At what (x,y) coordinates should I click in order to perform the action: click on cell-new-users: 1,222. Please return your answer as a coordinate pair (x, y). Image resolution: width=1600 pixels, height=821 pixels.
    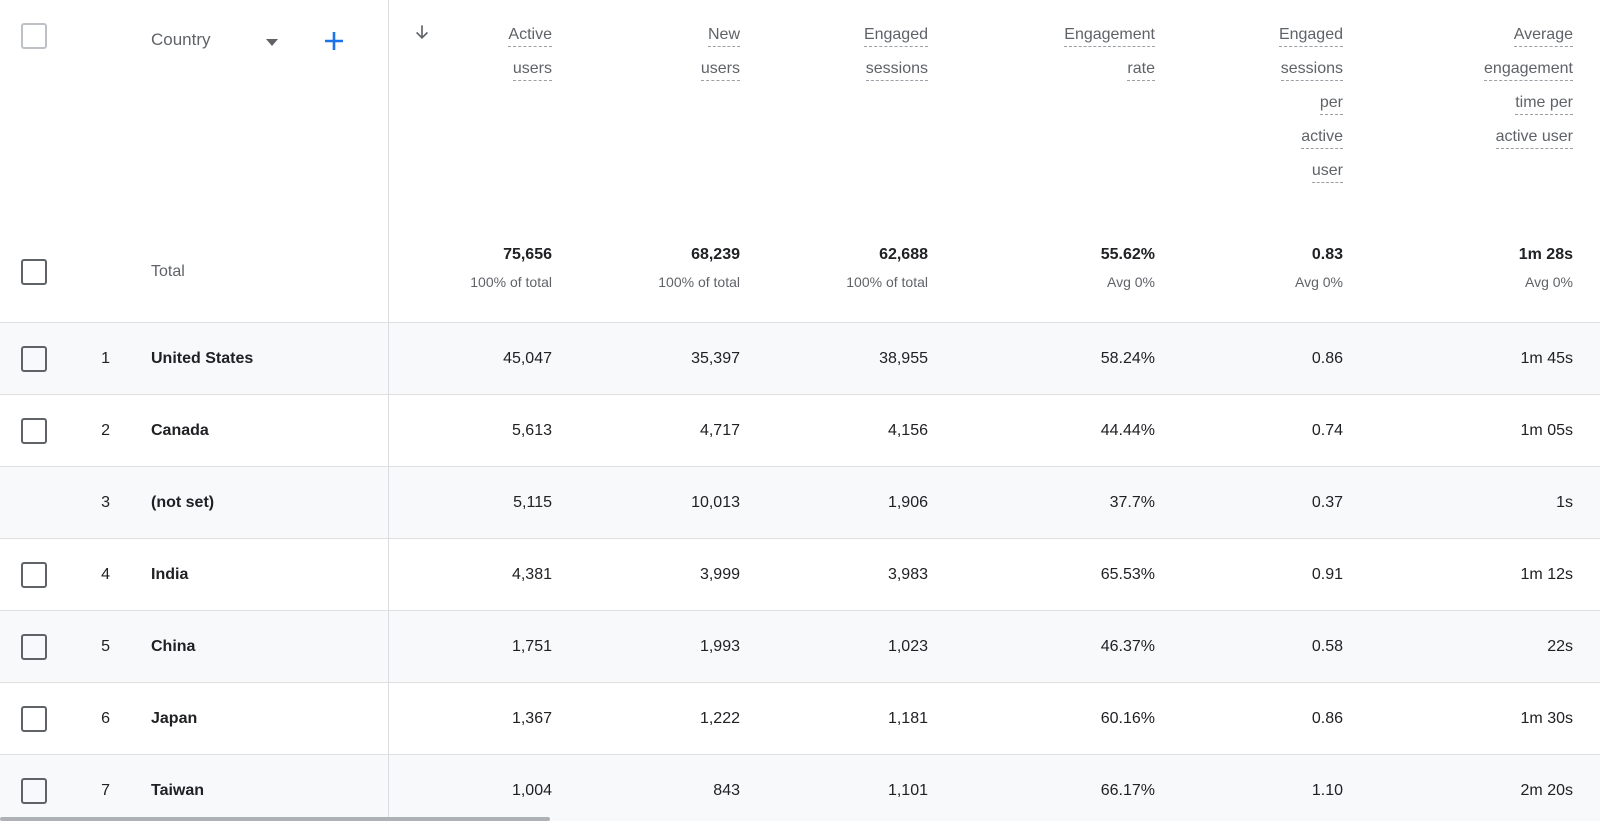
    Looking at the image, I should click on (719, 718).